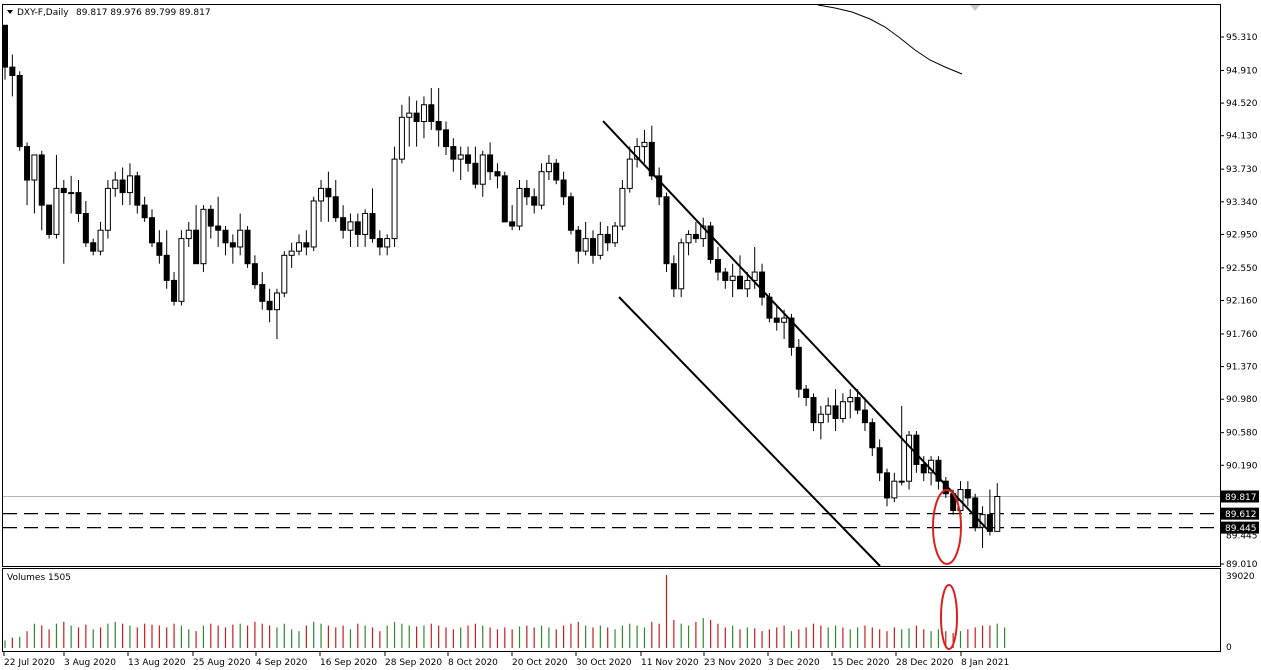 The width and height of the screenshot is (1261, 670). Describe the element at coordinates (1242, 269) in the screenshot. I see `price-tick-label: 92.550` at that location.